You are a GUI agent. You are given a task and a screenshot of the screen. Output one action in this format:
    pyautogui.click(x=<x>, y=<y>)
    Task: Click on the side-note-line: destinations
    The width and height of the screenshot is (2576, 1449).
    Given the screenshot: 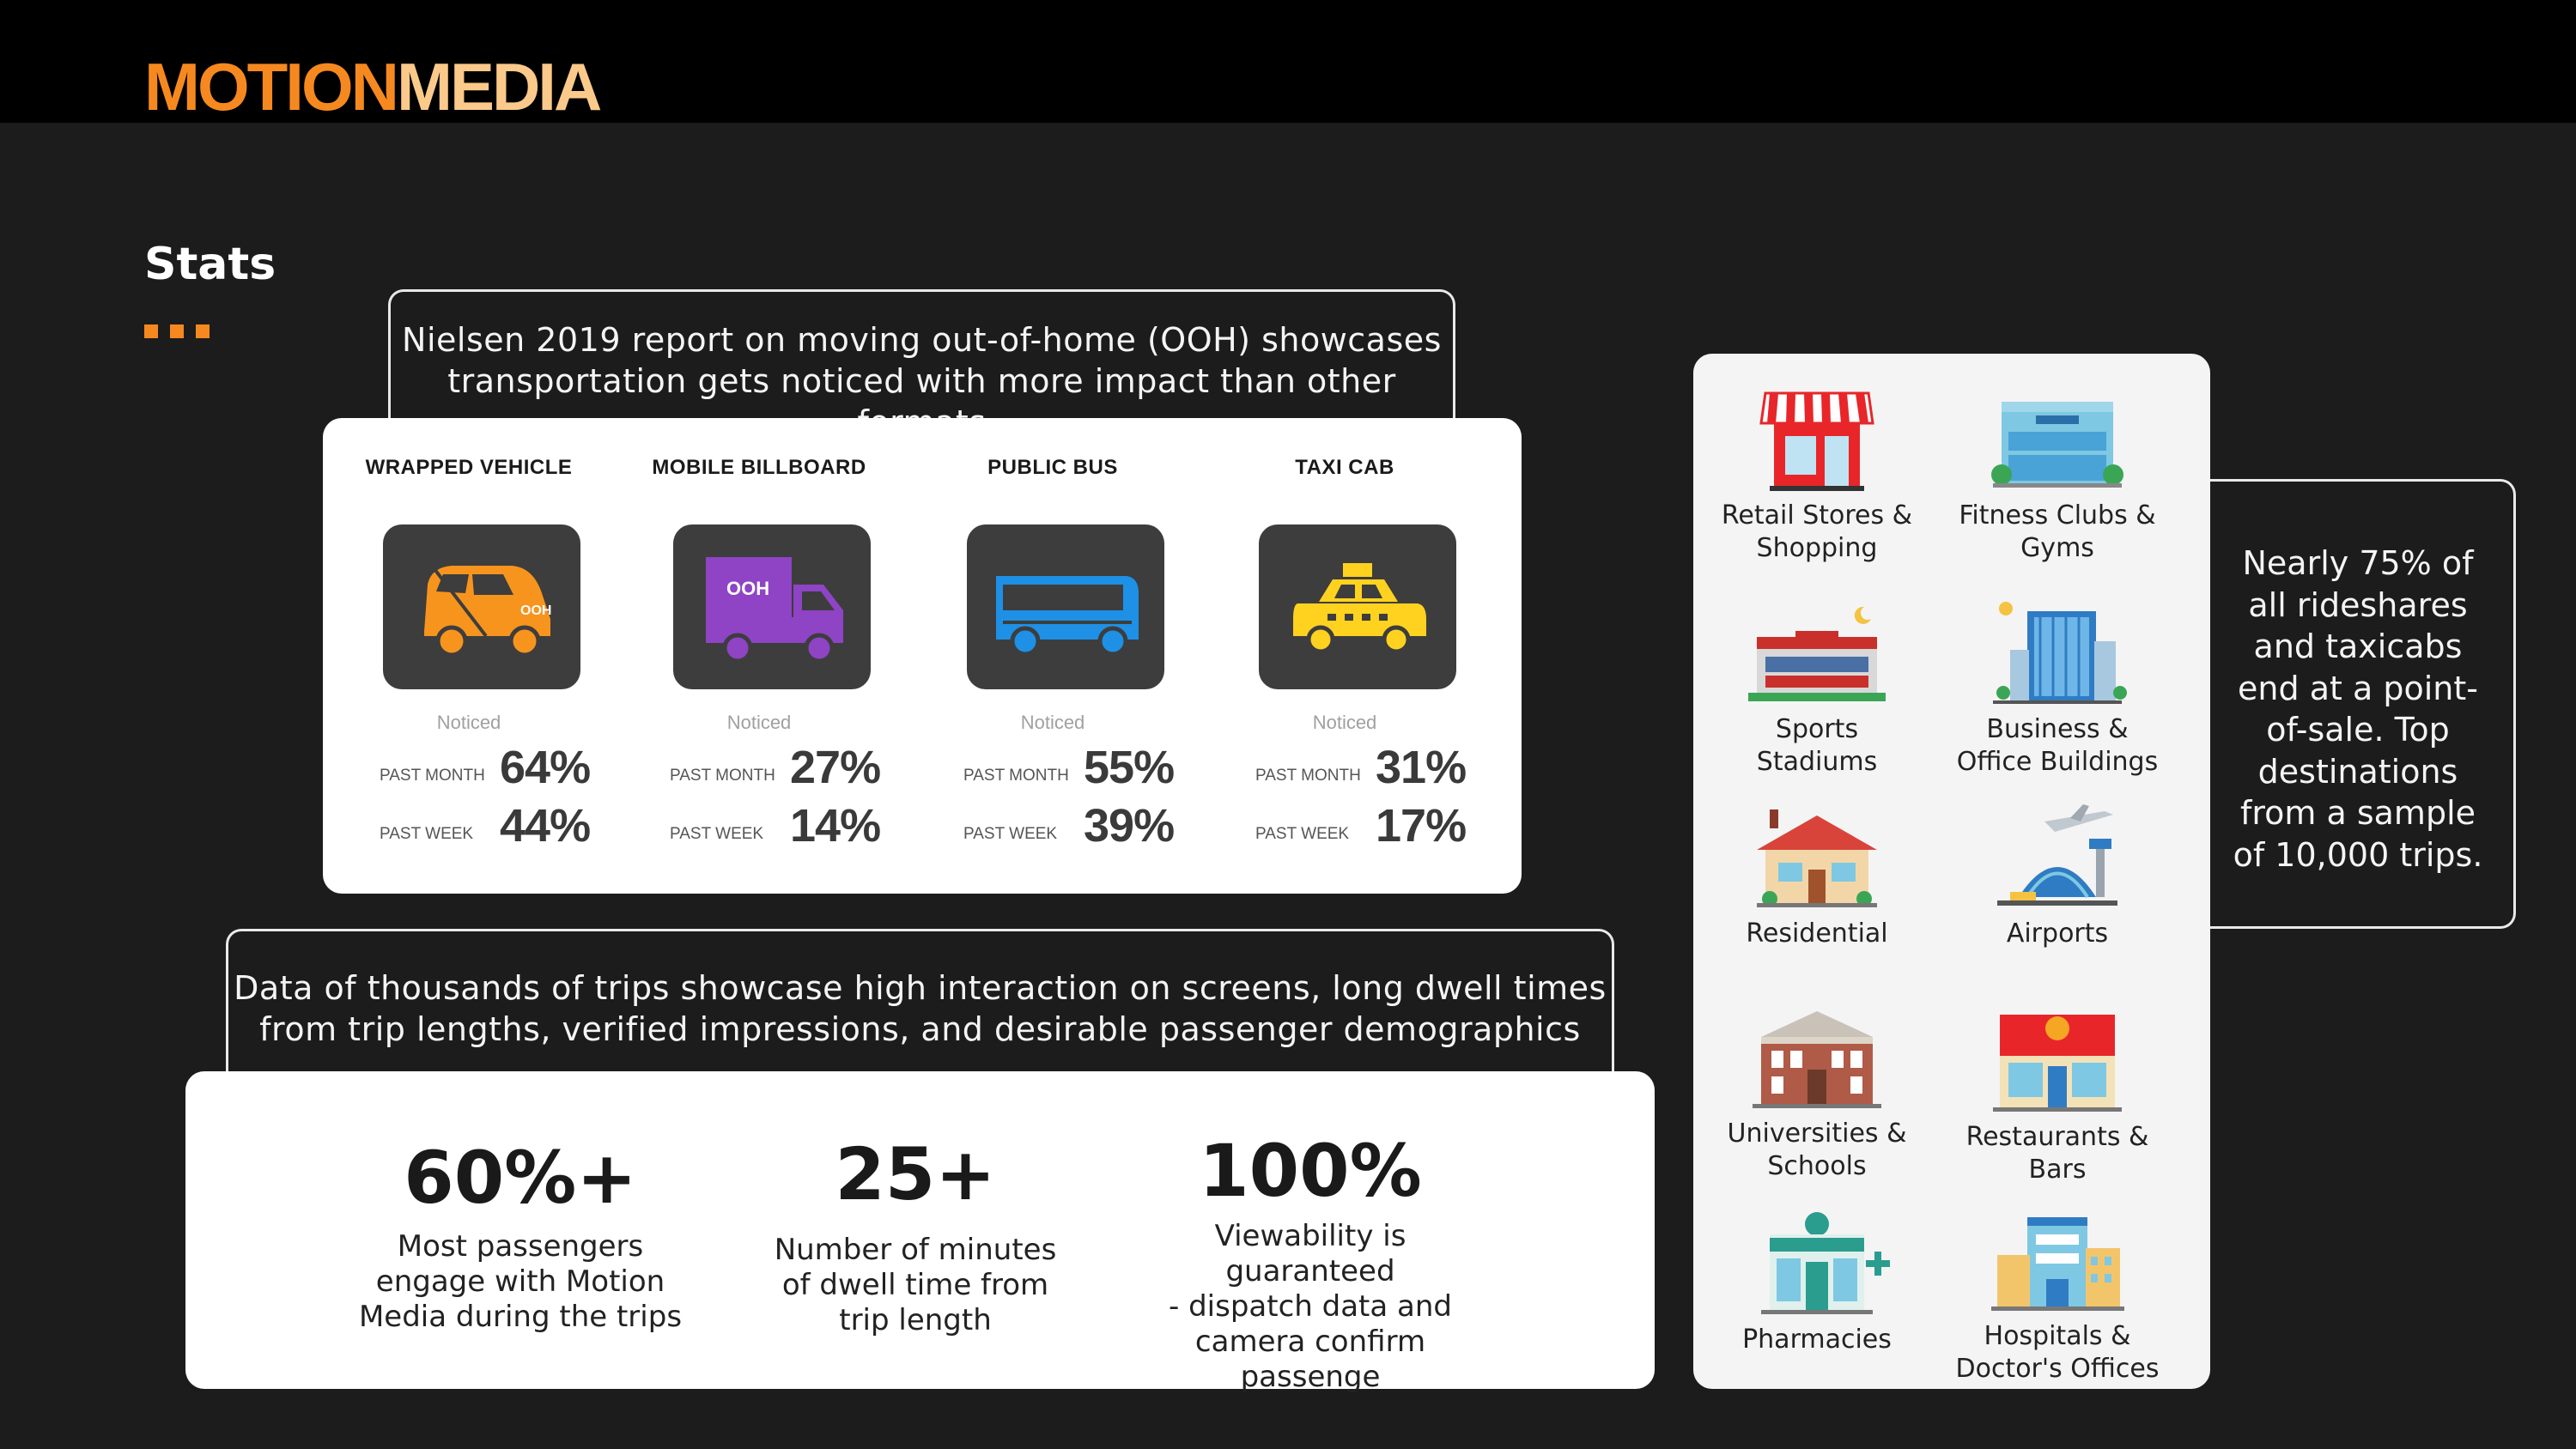 What is the action you would take?
    pyautogui.click(x=2357, y=771)
    